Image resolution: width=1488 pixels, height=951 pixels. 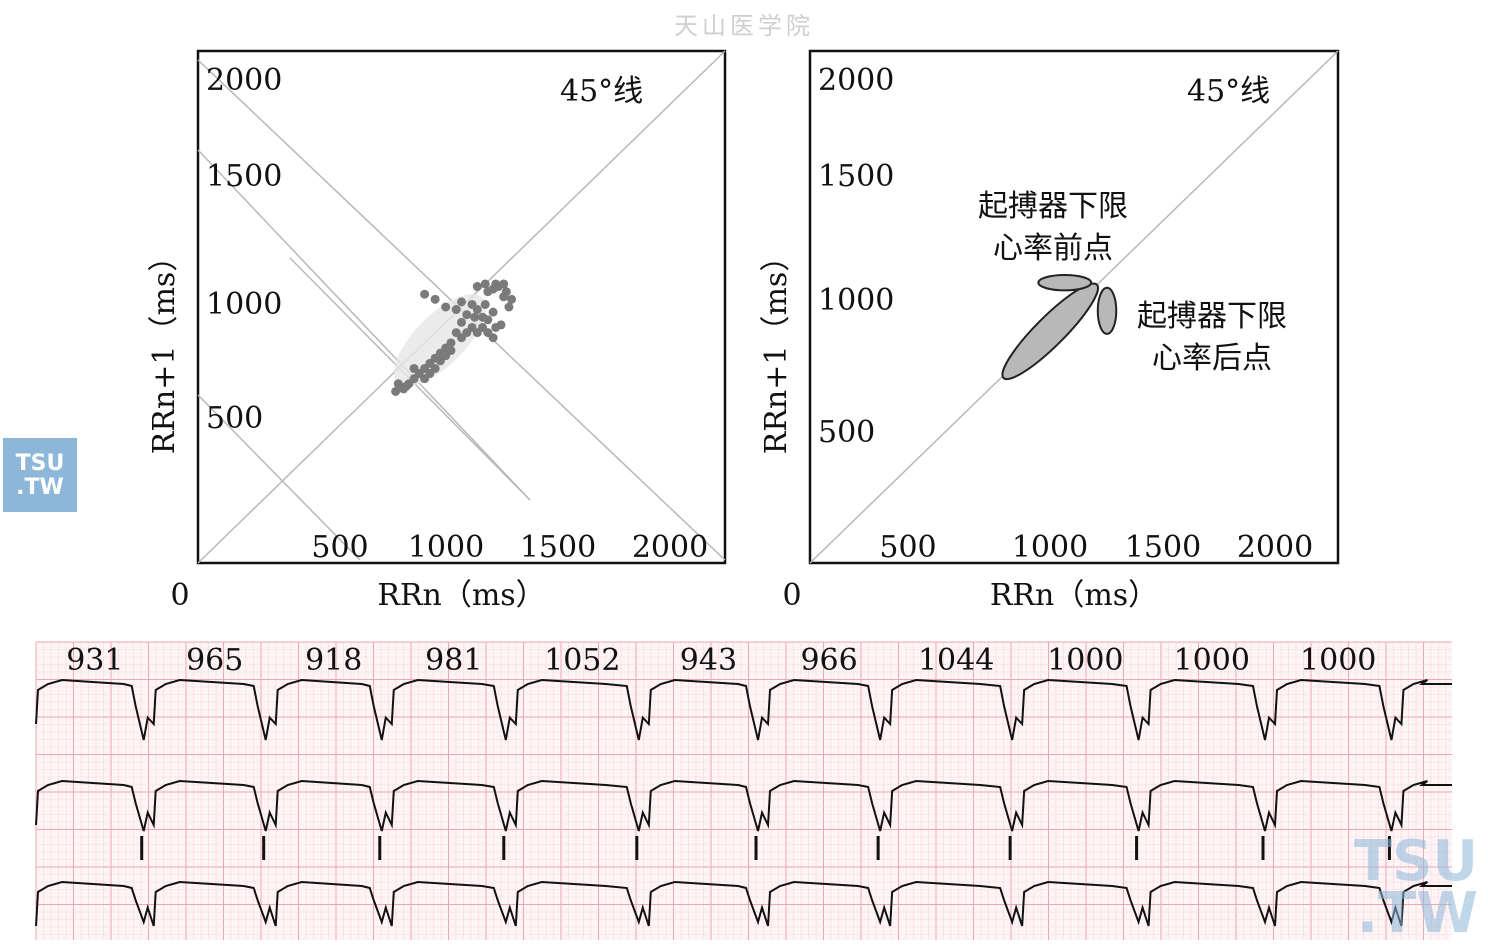 What do you see at coordinates (956, 660) in the screenshot?
I see `rr-interval-label: 1044` at bounding box center [956, 660].